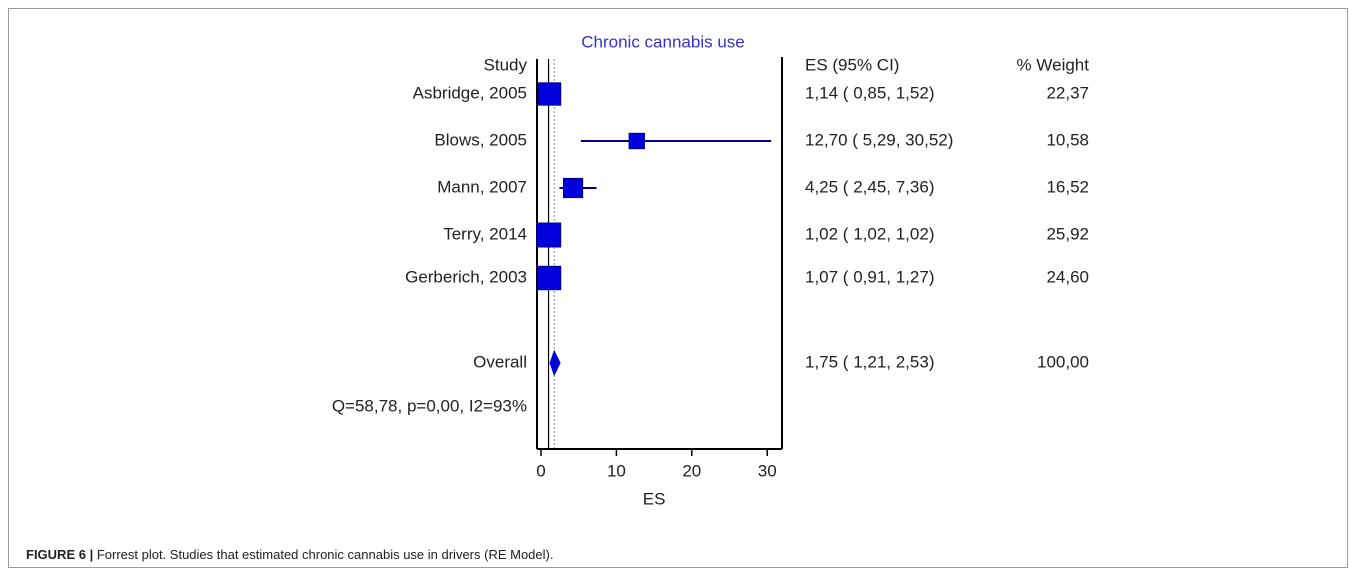  Describe the element at coordinates (662, 41) in the screenshot. I see `chart-title: Chronic cannabis use` at that location.